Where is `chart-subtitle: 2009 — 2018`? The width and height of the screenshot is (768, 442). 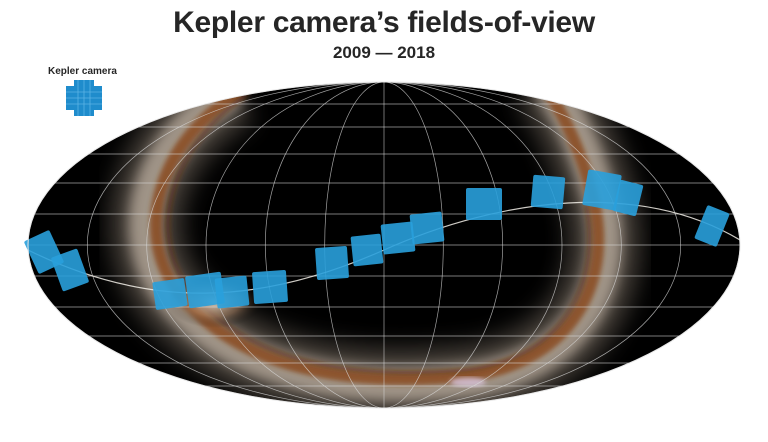
chart-subtitle: 2009 — 2018 is located at coordinates (384, 52).